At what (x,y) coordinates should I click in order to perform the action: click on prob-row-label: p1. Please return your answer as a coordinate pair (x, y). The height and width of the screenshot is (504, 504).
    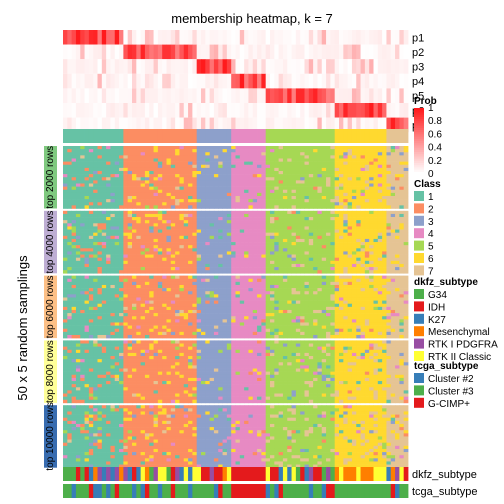
    Looking at the image, I should click on (418, 38).